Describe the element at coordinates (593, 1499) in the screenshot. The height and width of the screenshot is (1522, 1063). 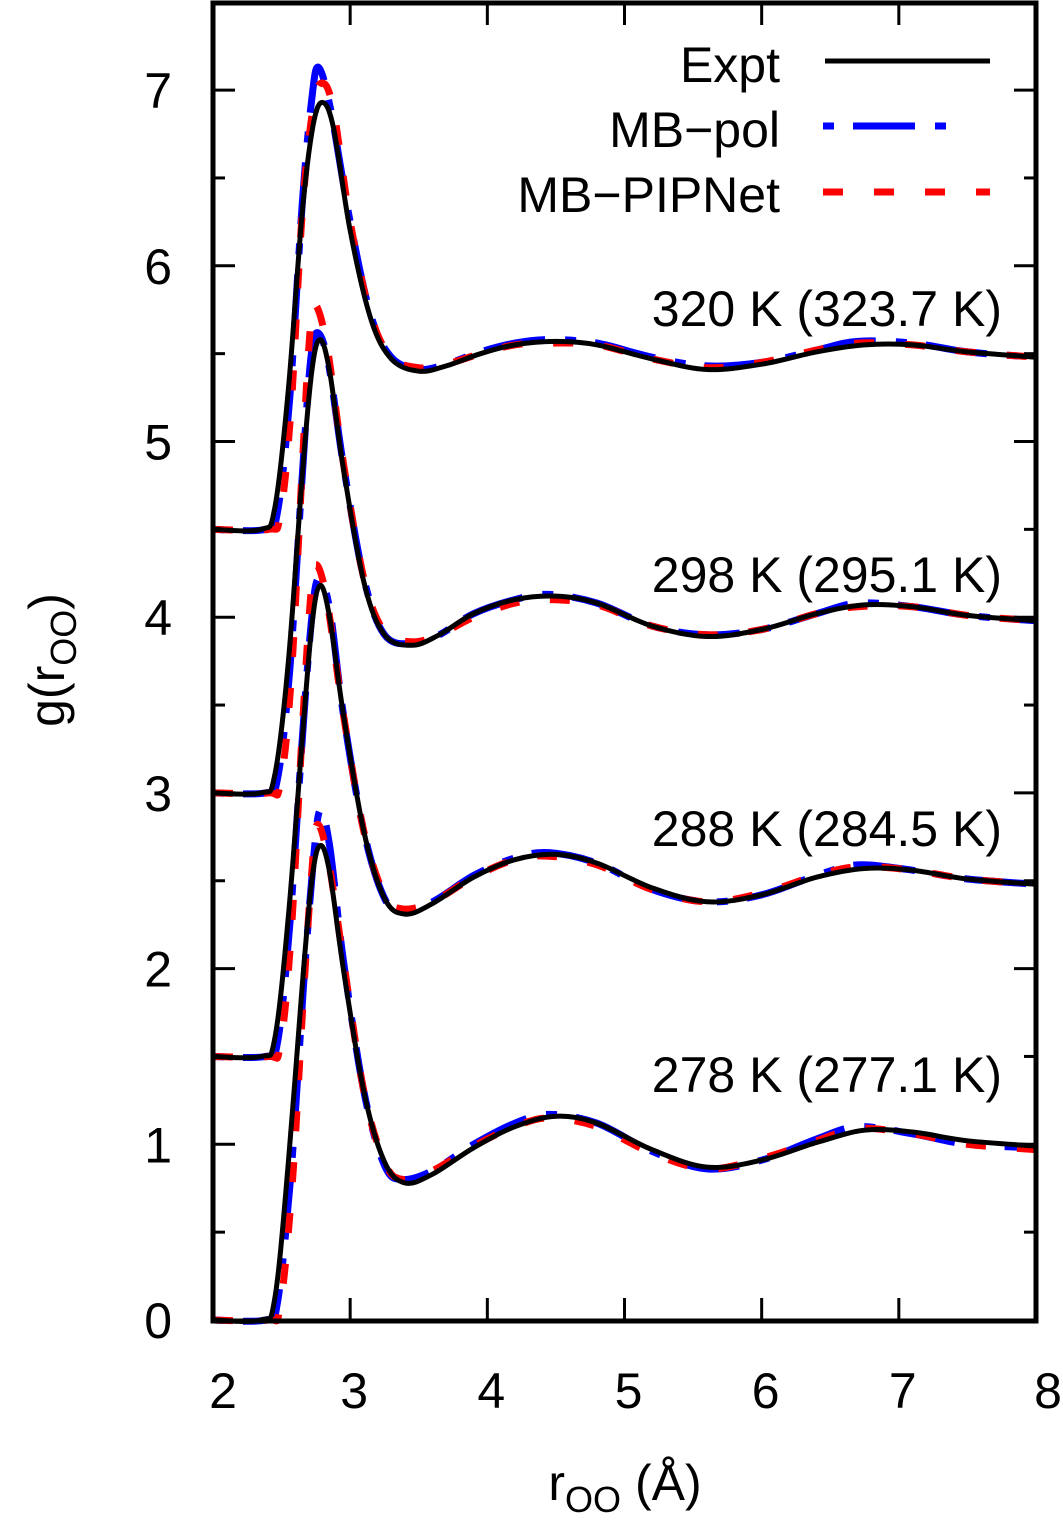
I see `x-axis-label-sub: OO` at that location.